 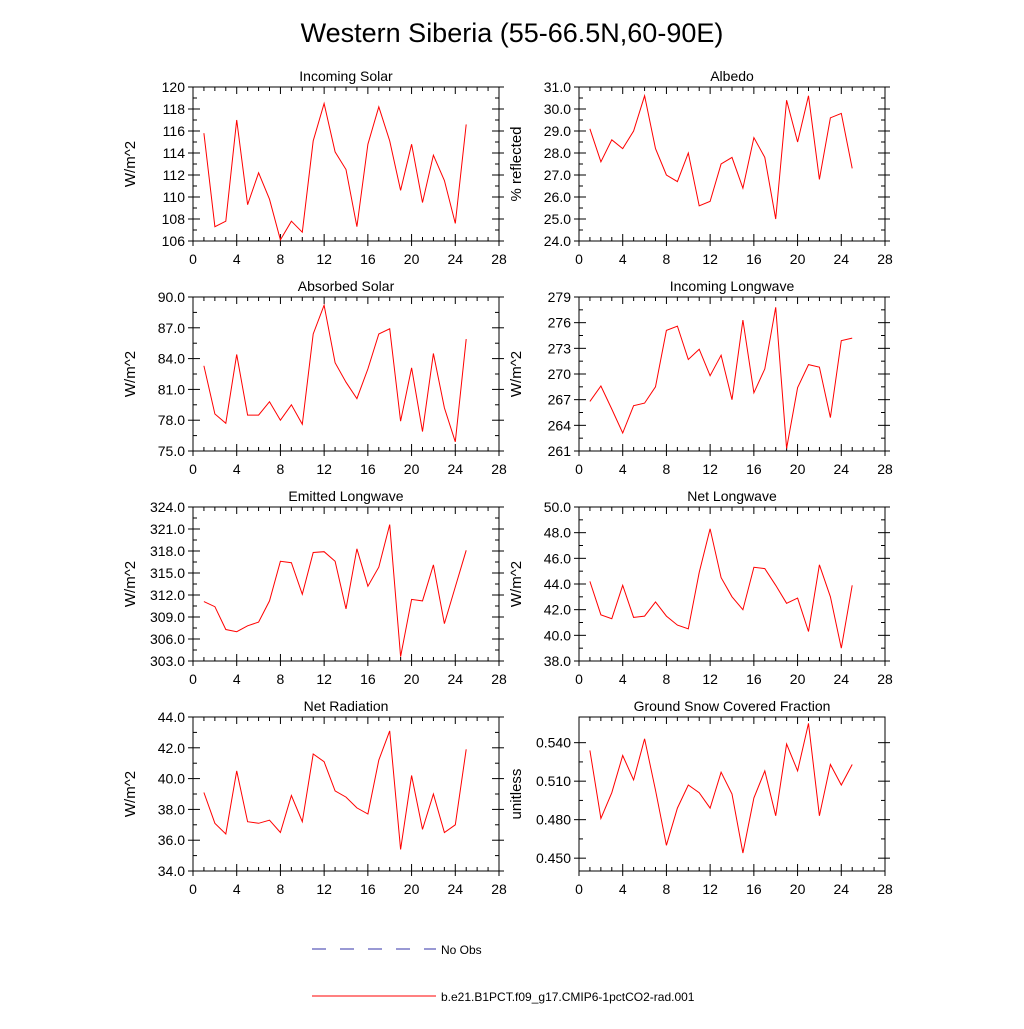 I want to click on y-tick-label: 38.0, so click(x=557, y=661).